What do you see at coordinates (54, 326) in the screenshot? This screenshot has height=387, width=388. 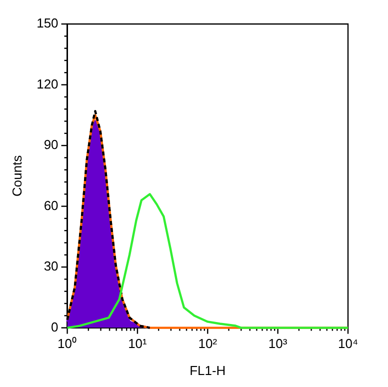 I see `y-tick-label: 0` at bounding box center [54, 326].